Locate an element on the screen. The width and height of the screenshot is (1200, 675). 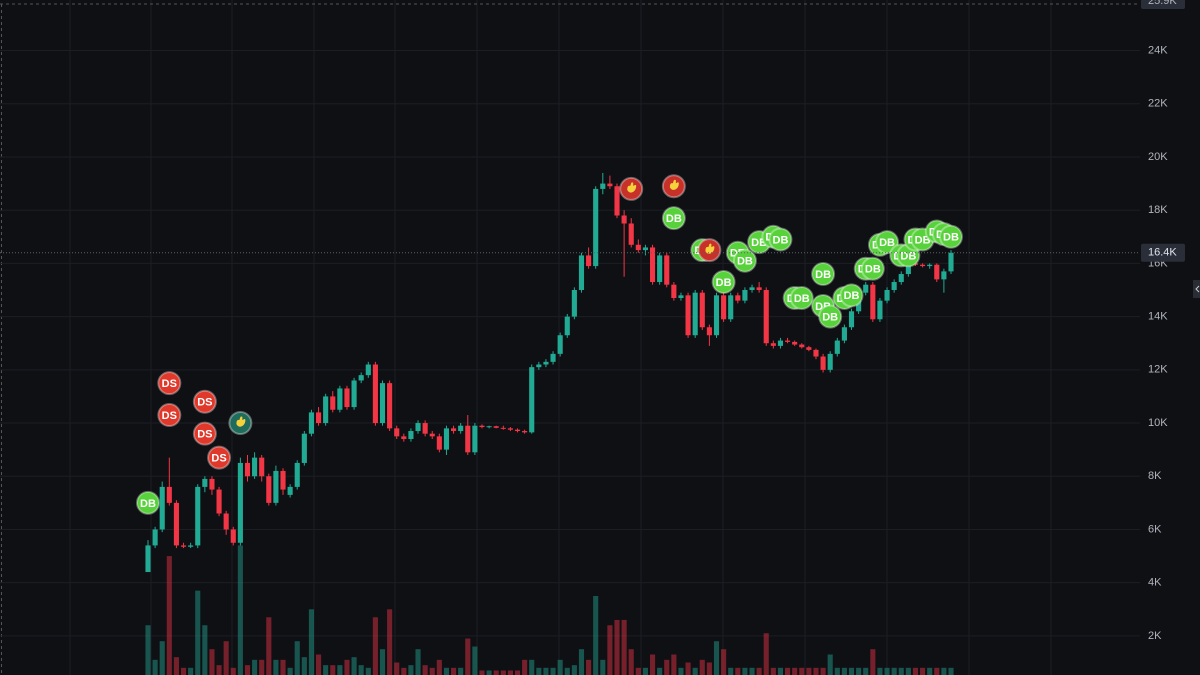
price-label-box is located at coordinates (1163, 252).